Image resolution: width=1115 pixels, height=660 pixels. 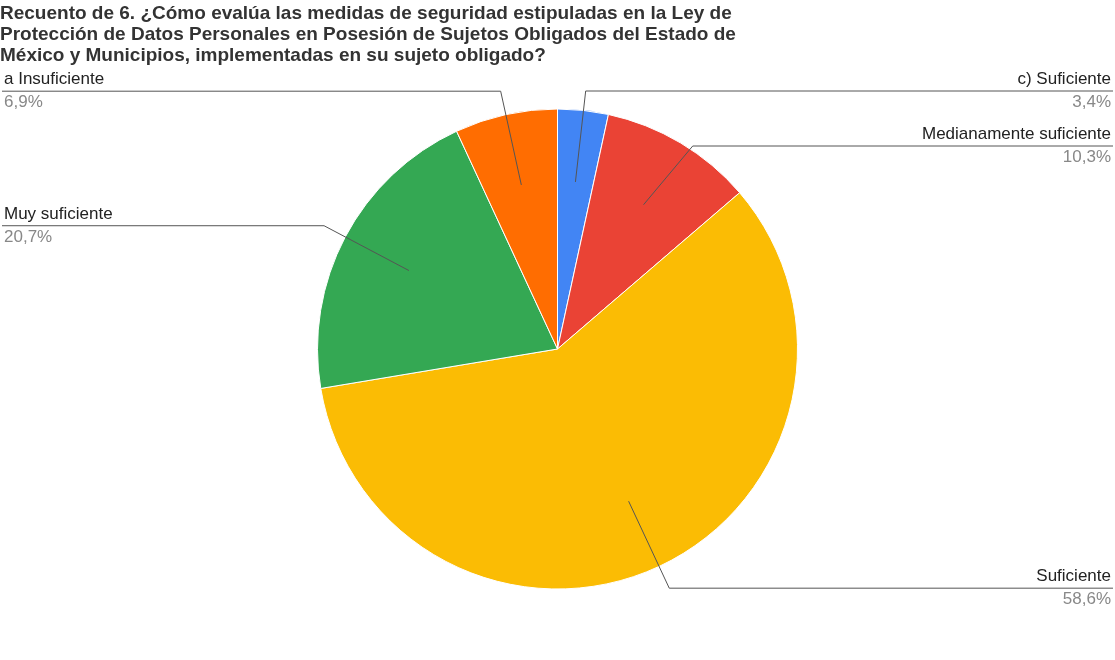 What do you see at coordinates (23, 102) in the screenshot?
I see `data-label: 6,9%` at bounding box center [23, 102].